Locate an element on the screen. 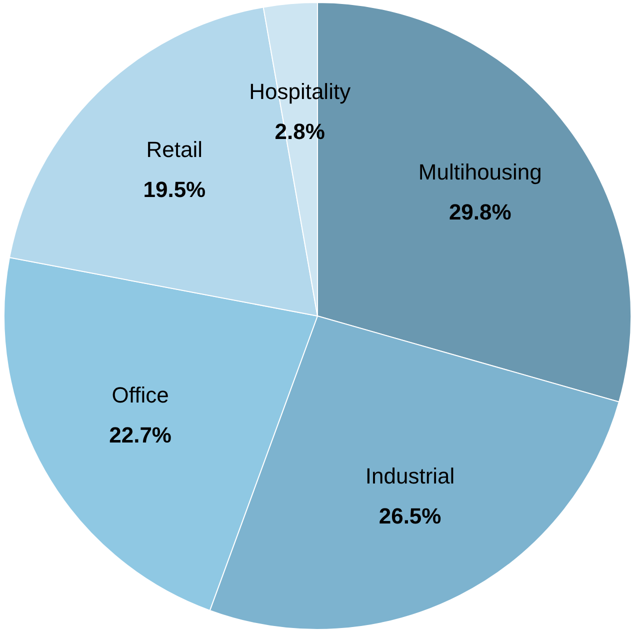 This screenshot has width=635, height=632. slice-label: Office is located at coordinates (140, 395).